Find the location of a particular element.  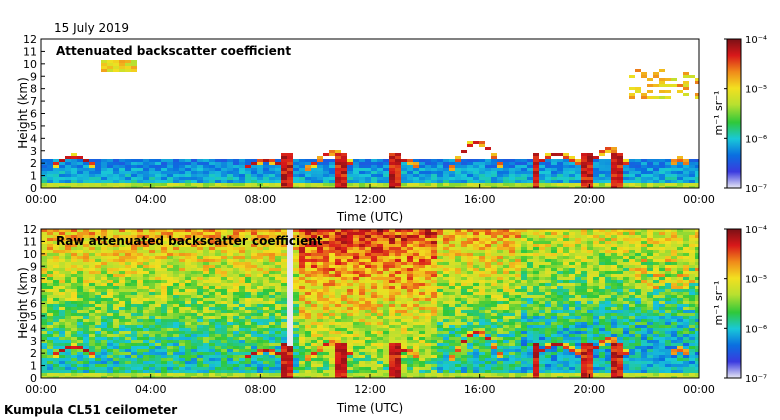

y-tick-label: 7 is located at coordinates (33, 101).